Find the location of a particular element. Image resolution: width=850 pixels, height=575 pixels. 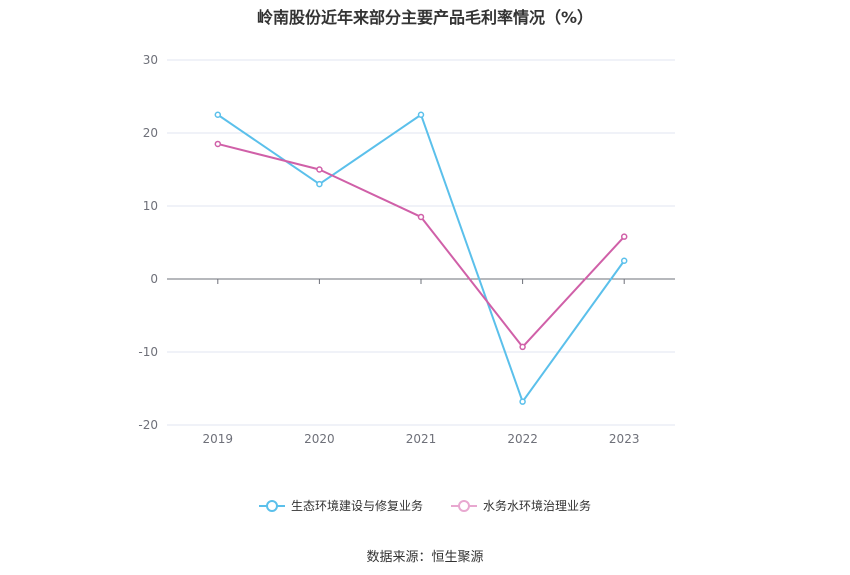

legend: 生态环境建设与修复业务 水务水环境治理业务 is located at coordinates (425, 505).